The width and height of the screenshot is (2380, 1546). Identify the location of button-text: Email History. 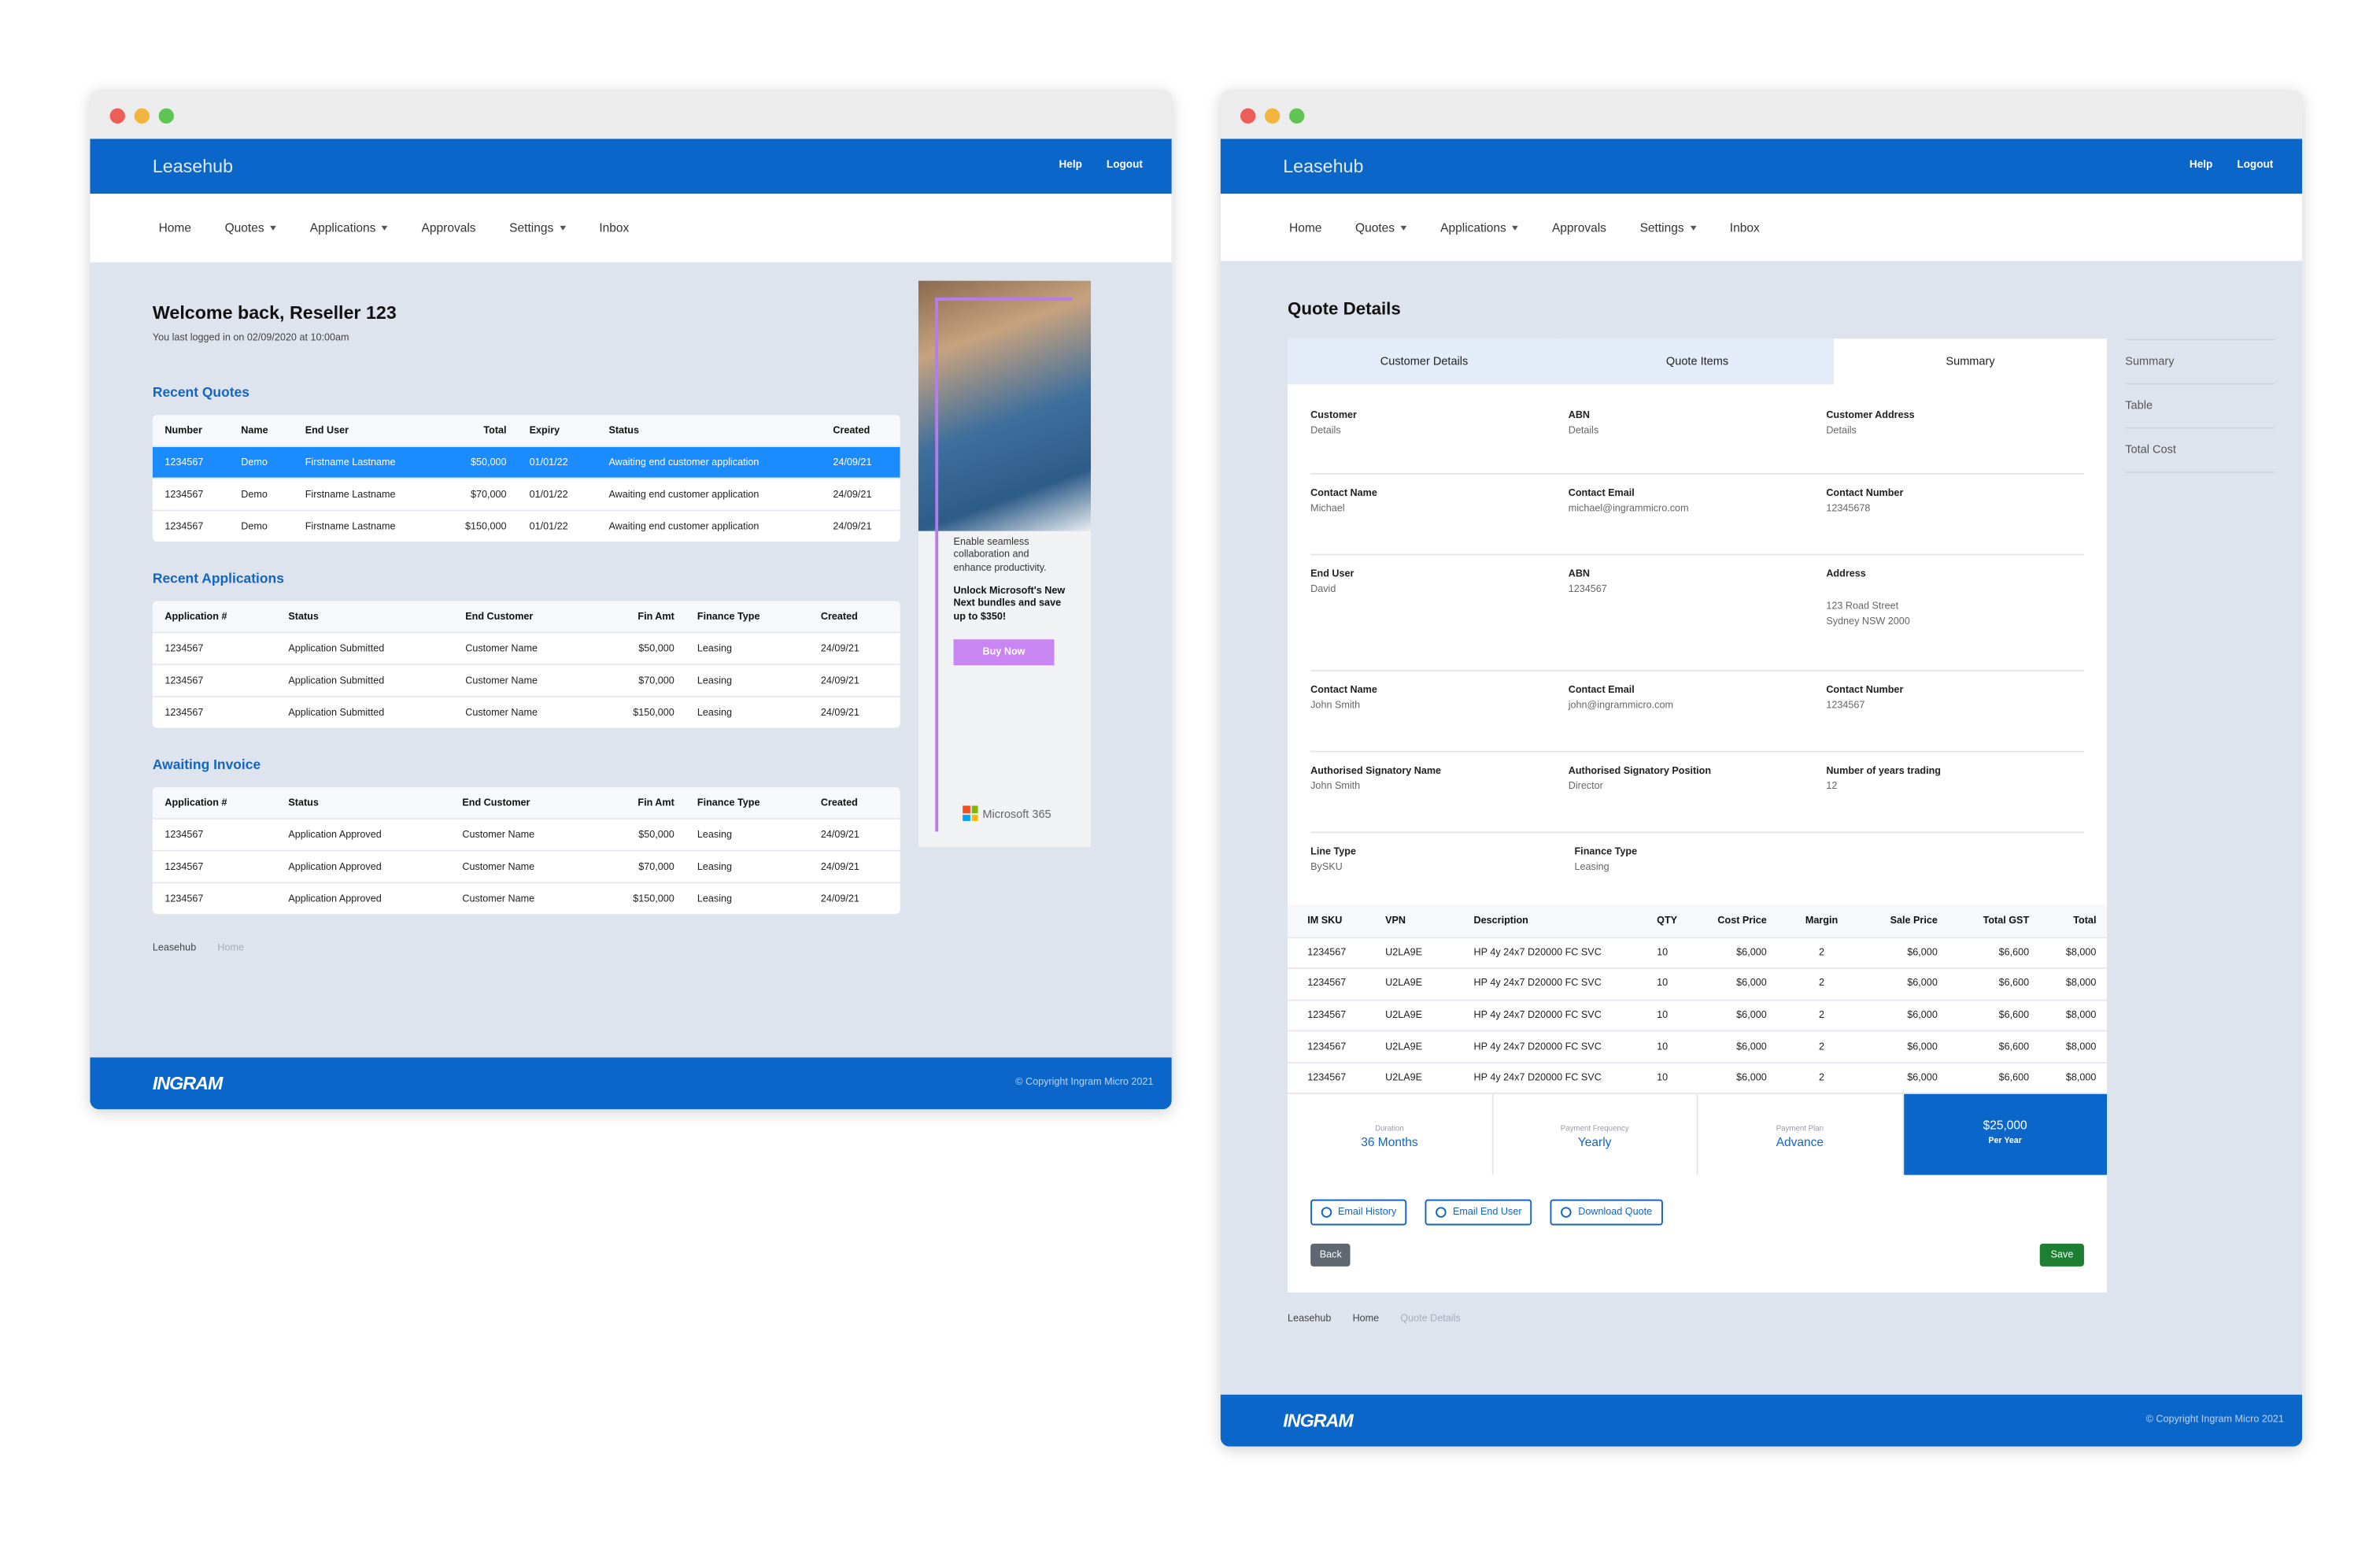
(1367, 1212).